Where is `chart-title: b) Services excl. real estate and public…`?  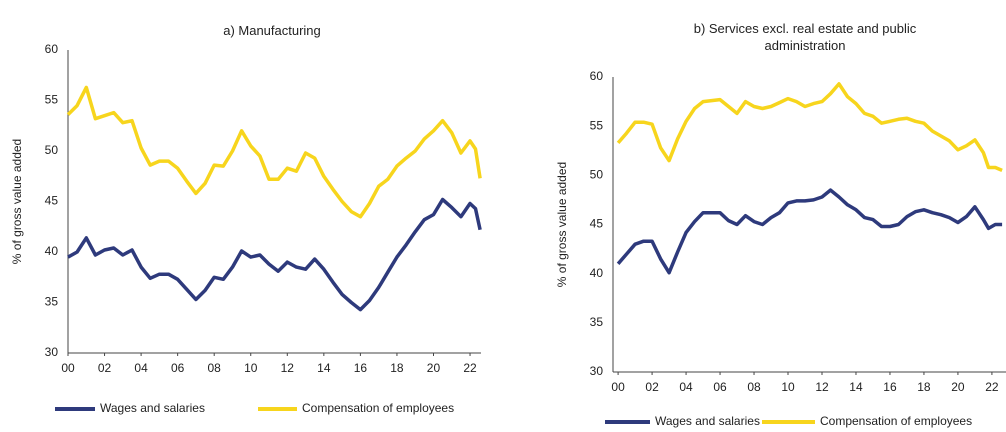
chart-title: b) Services excl. real estate and public… is located at coordinates (805, 37).